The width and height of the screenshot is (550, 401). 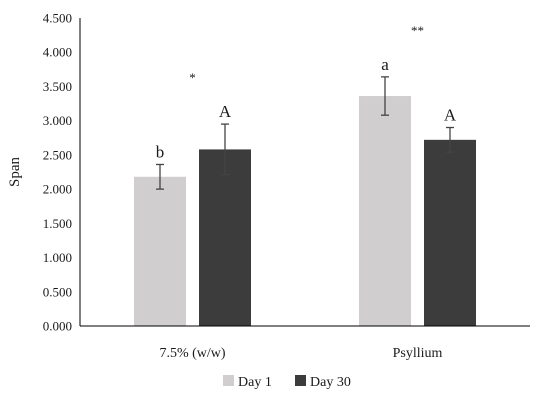 What do you see at coordinates (57, 257) in the screenshot?
I see `y-tick-label: 1.000` at bounding box center [57, 257].